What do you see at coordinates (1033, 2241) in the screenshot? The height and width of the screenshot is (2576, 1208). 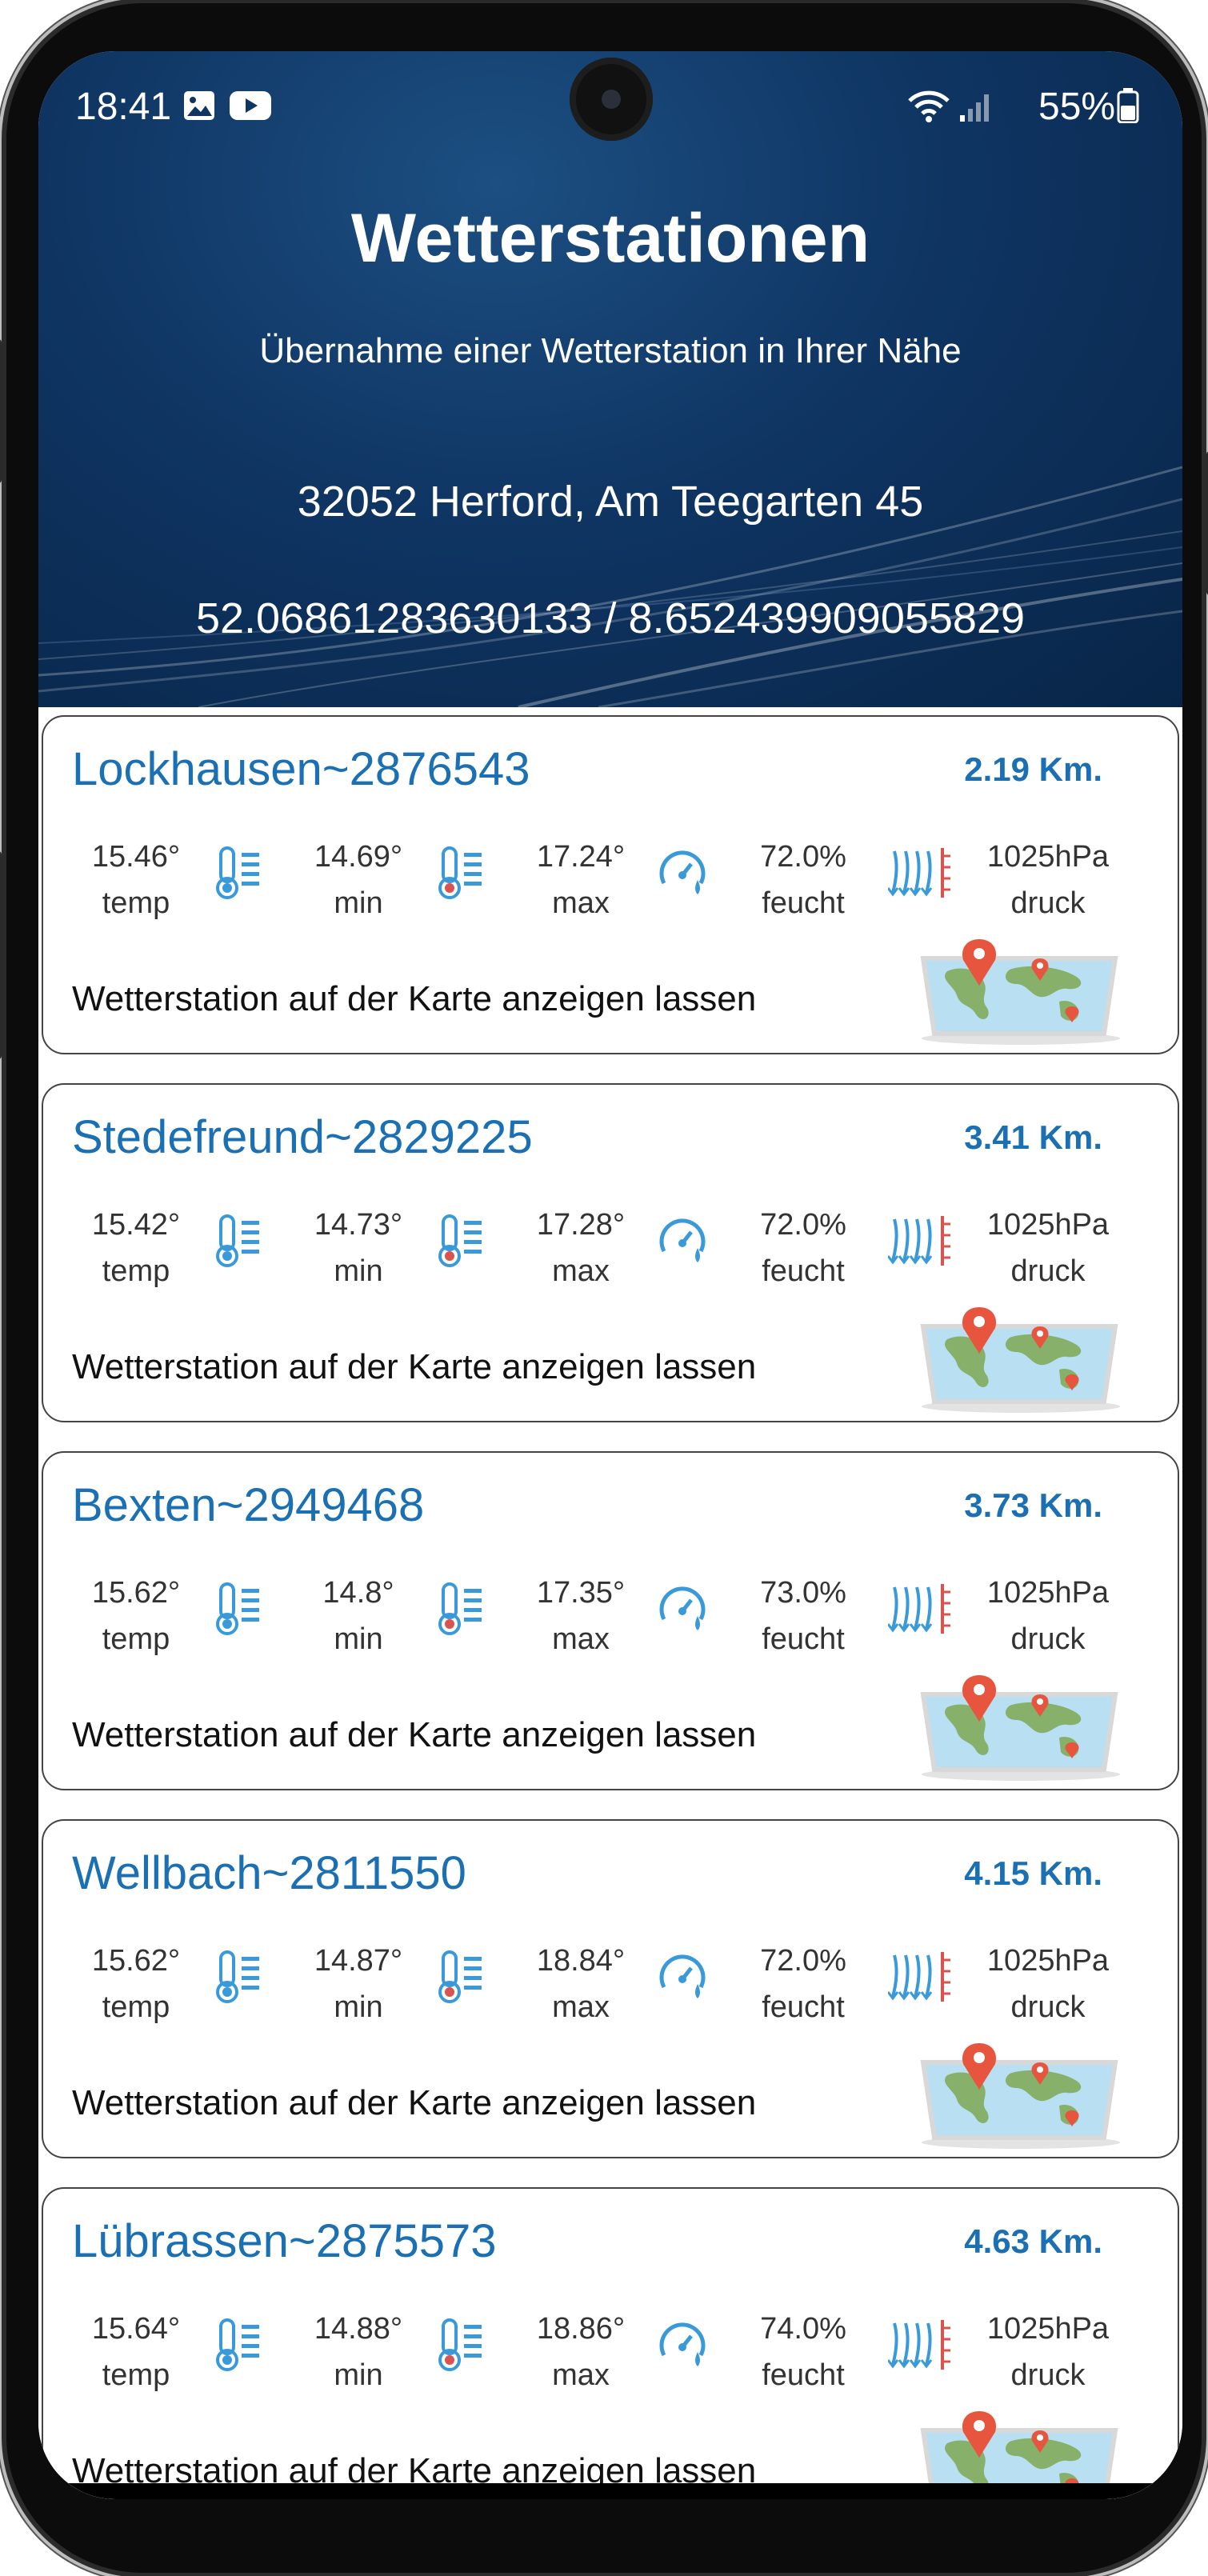 I see `station-distance: 4.63 Km.` at bounding box center [1033, 2241].